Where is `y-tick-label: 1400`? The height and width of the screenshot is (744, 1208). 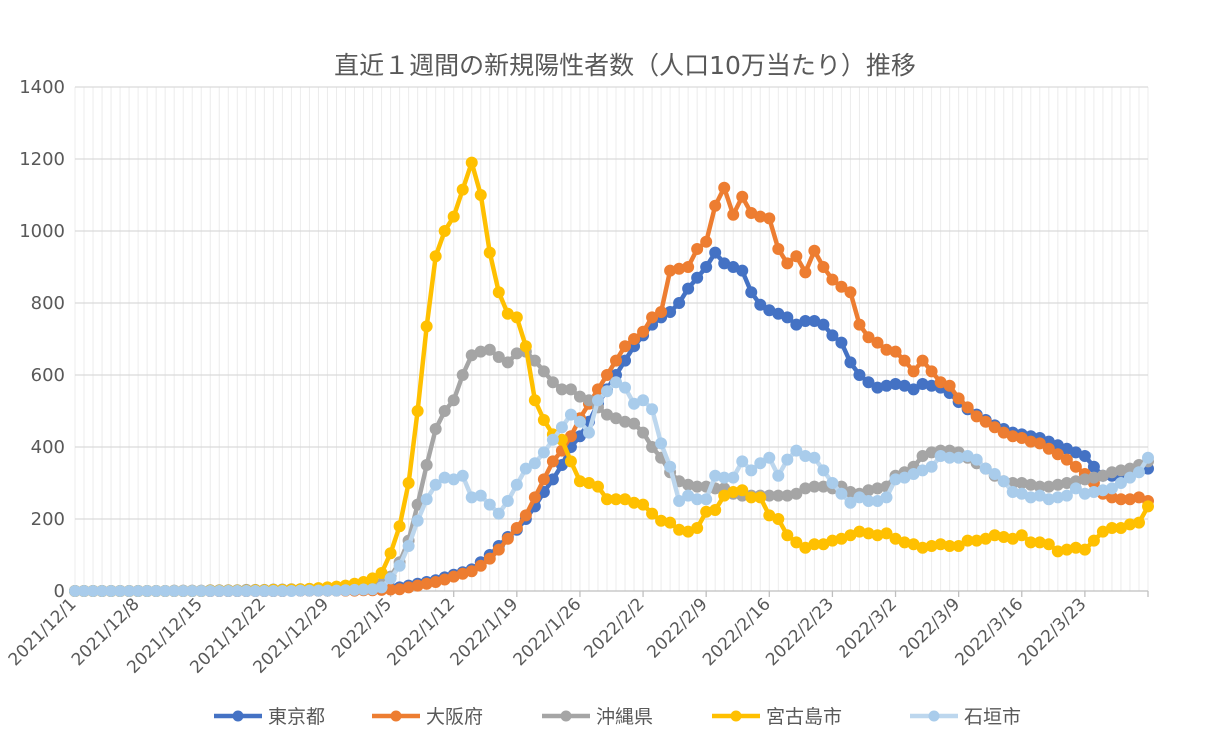
y-tick-label: 1400 is located at coordinates (42, 87).